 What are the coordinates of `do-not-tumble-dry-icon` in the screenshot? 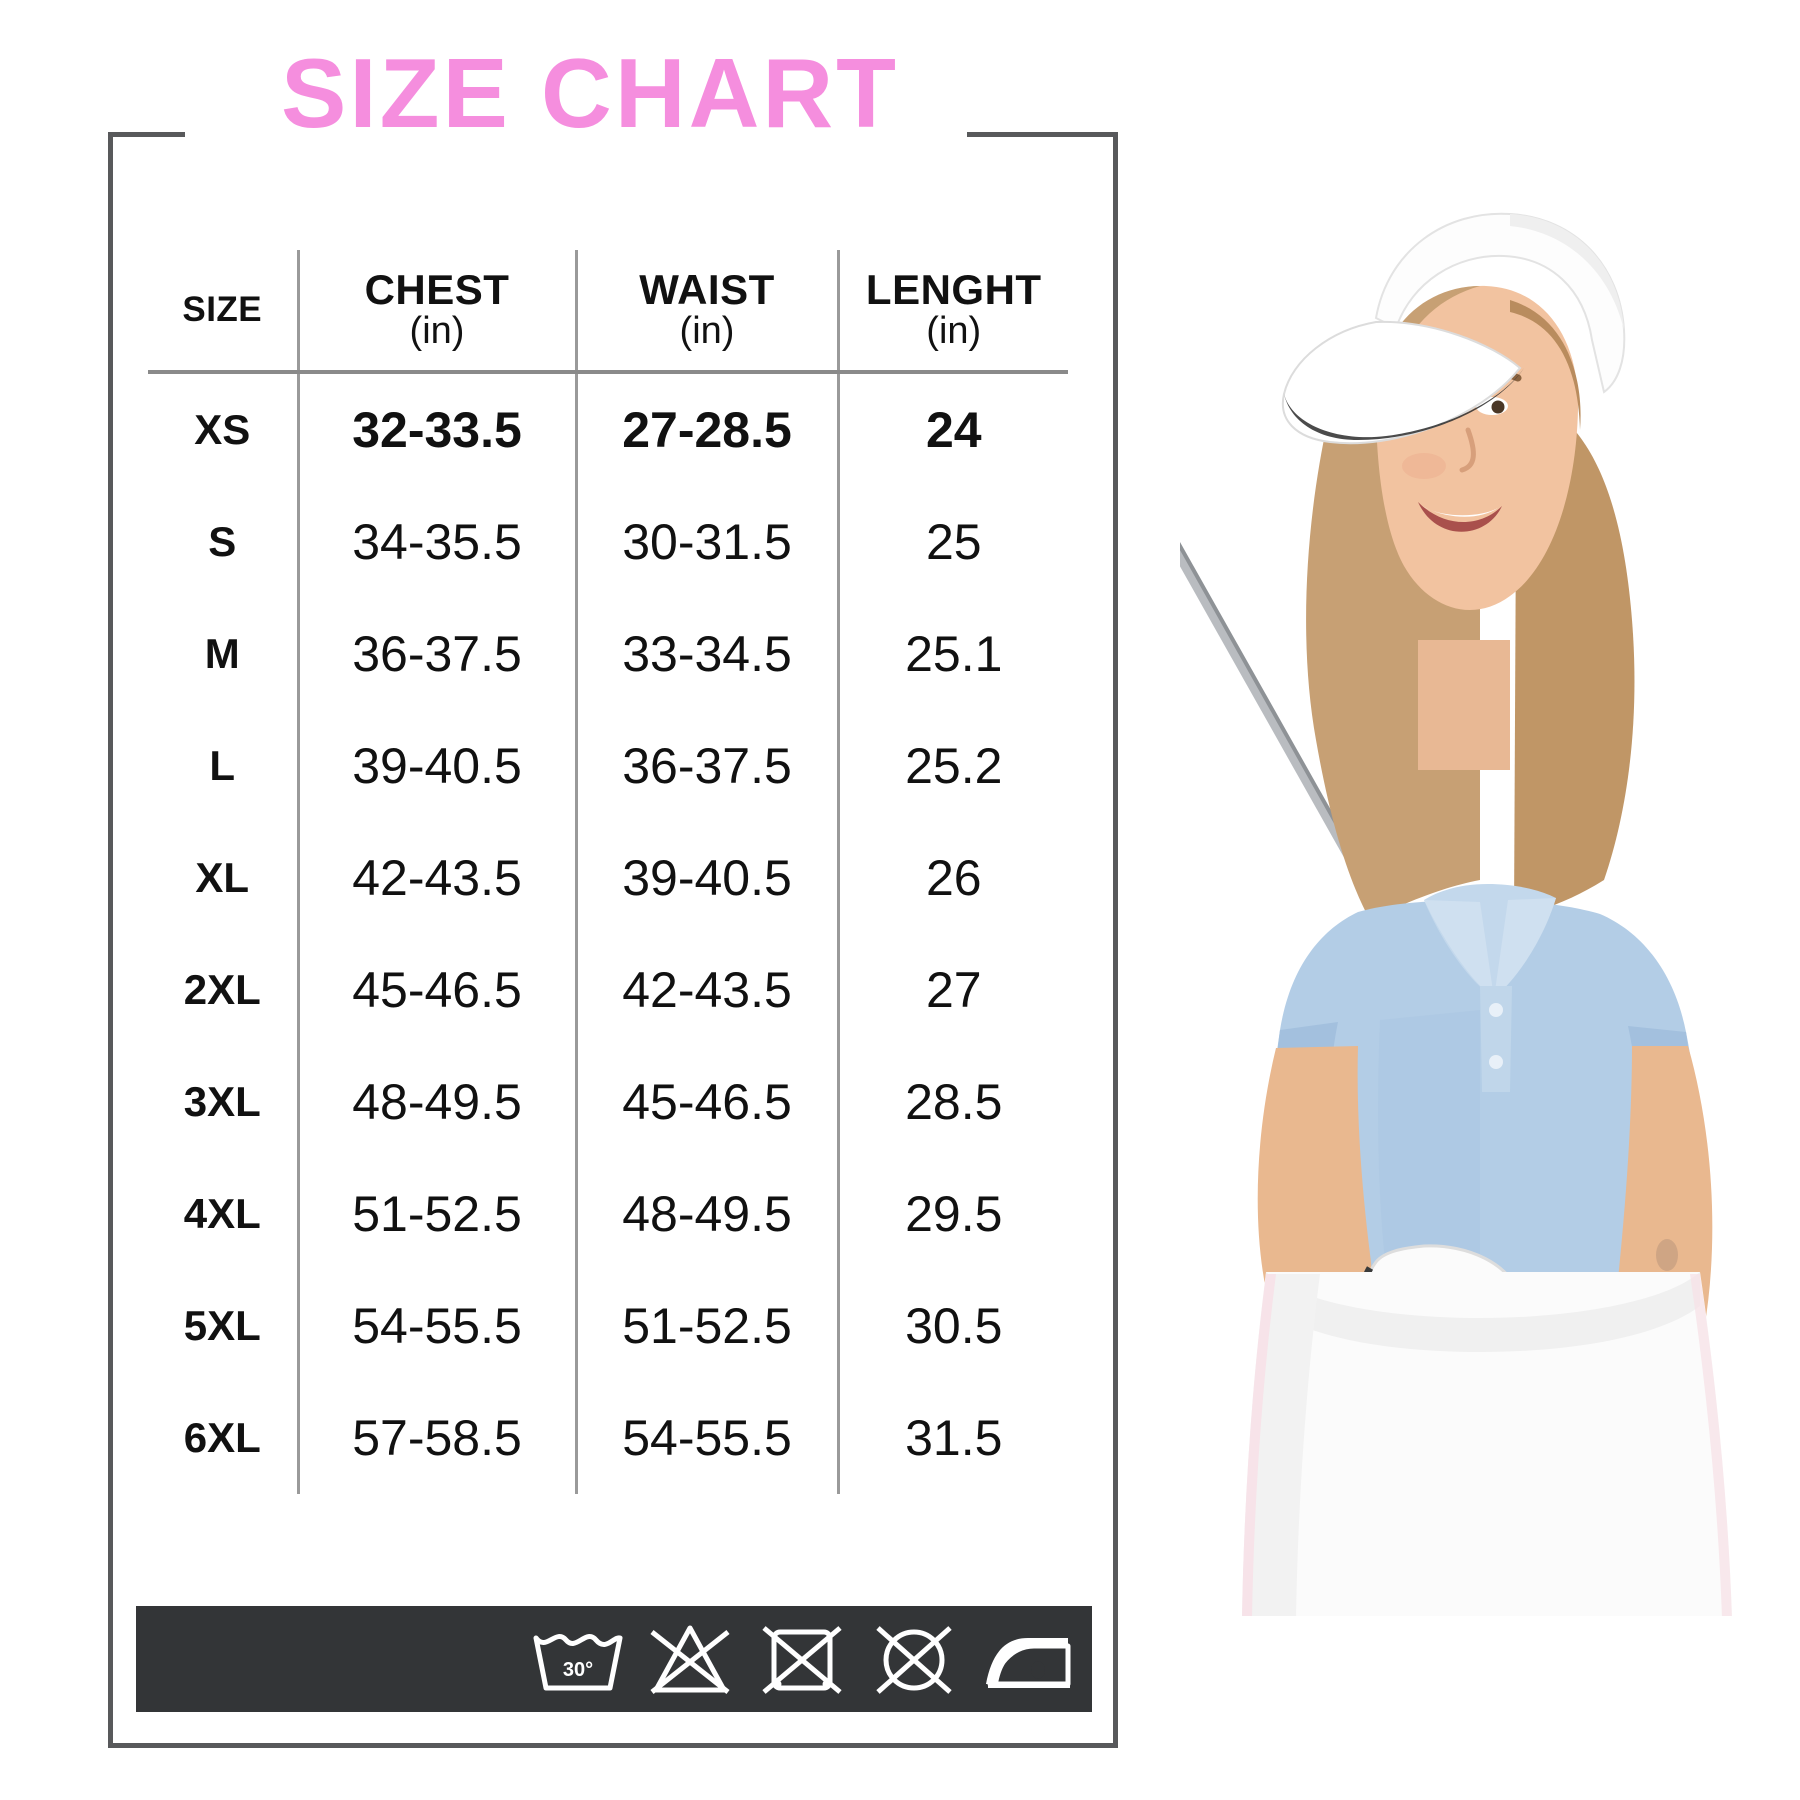 It's located at (802, 1659).